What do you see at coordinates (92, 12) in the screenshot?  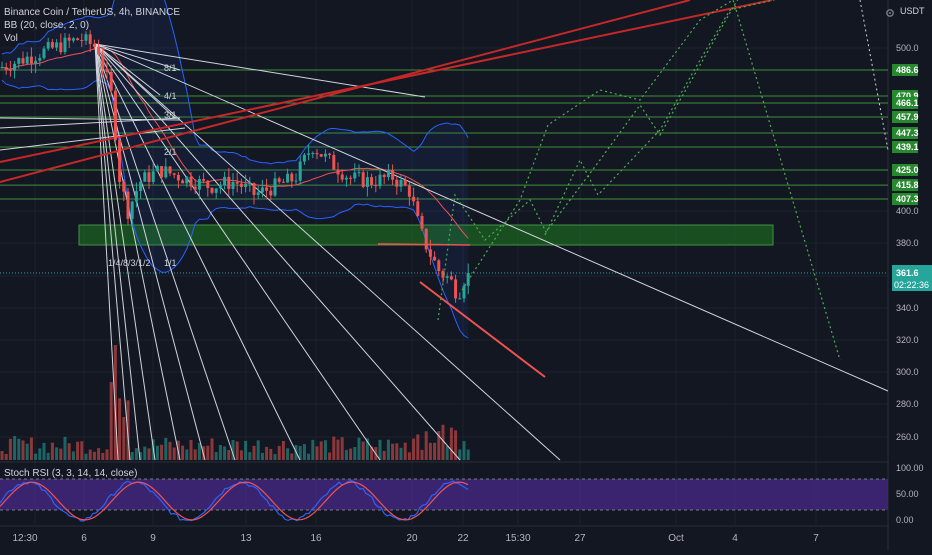 I see `symbol-title: Binance Coin / TetherUS, 4h, BINANCE` at bounding box center [92, 12].